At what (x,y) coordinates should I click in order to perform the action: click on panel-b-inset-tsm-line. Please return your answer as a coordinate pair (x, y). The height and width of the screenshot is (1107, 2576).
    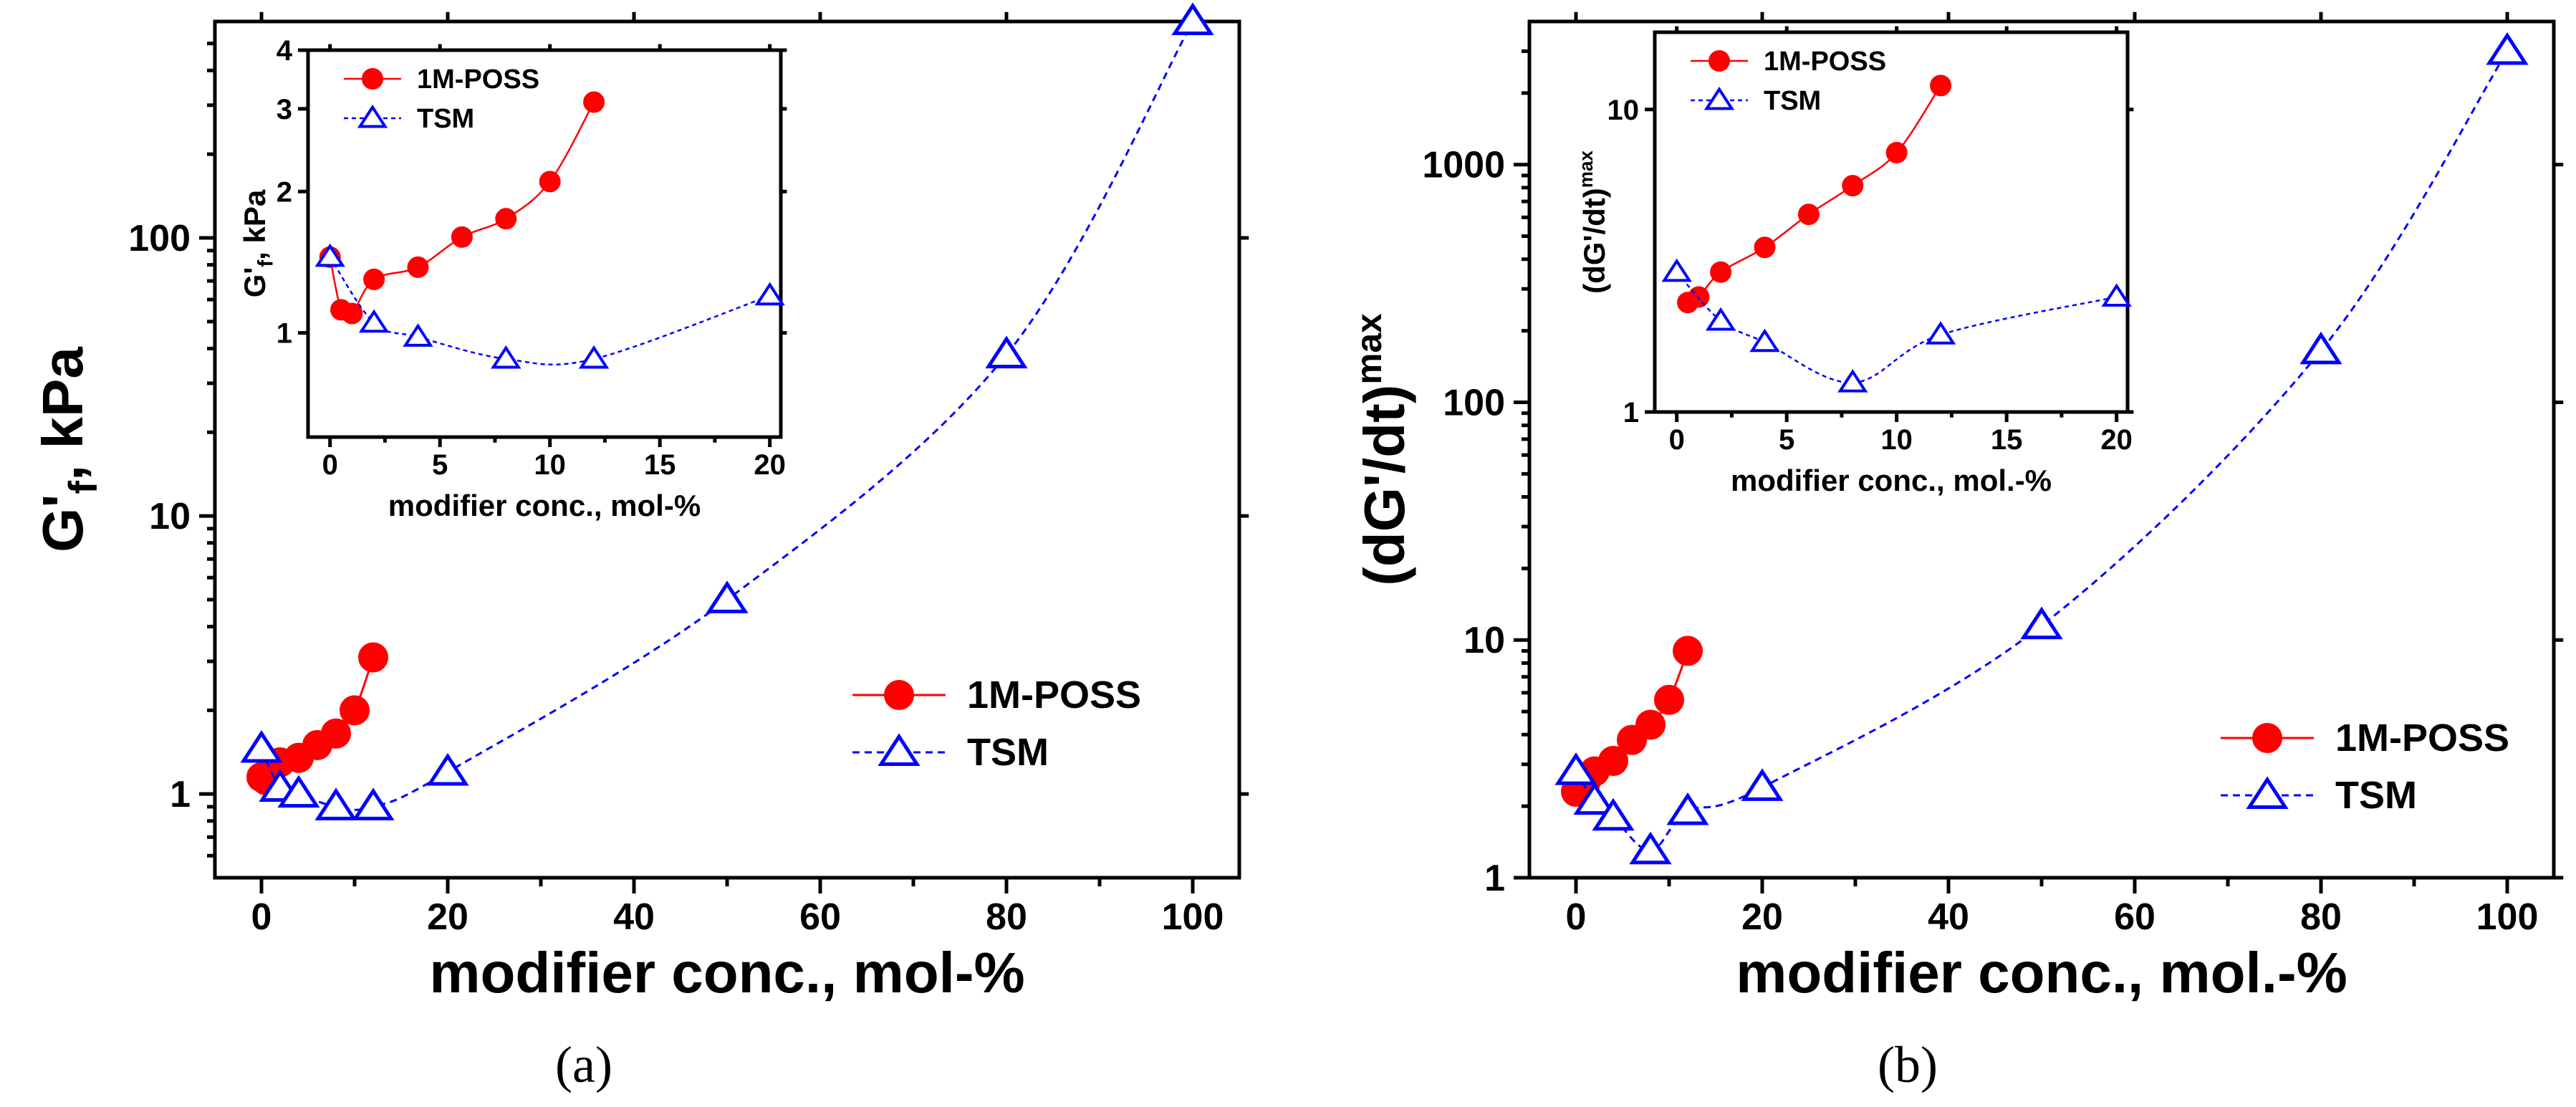
    Looking at the image, I should click on (1897, 327).